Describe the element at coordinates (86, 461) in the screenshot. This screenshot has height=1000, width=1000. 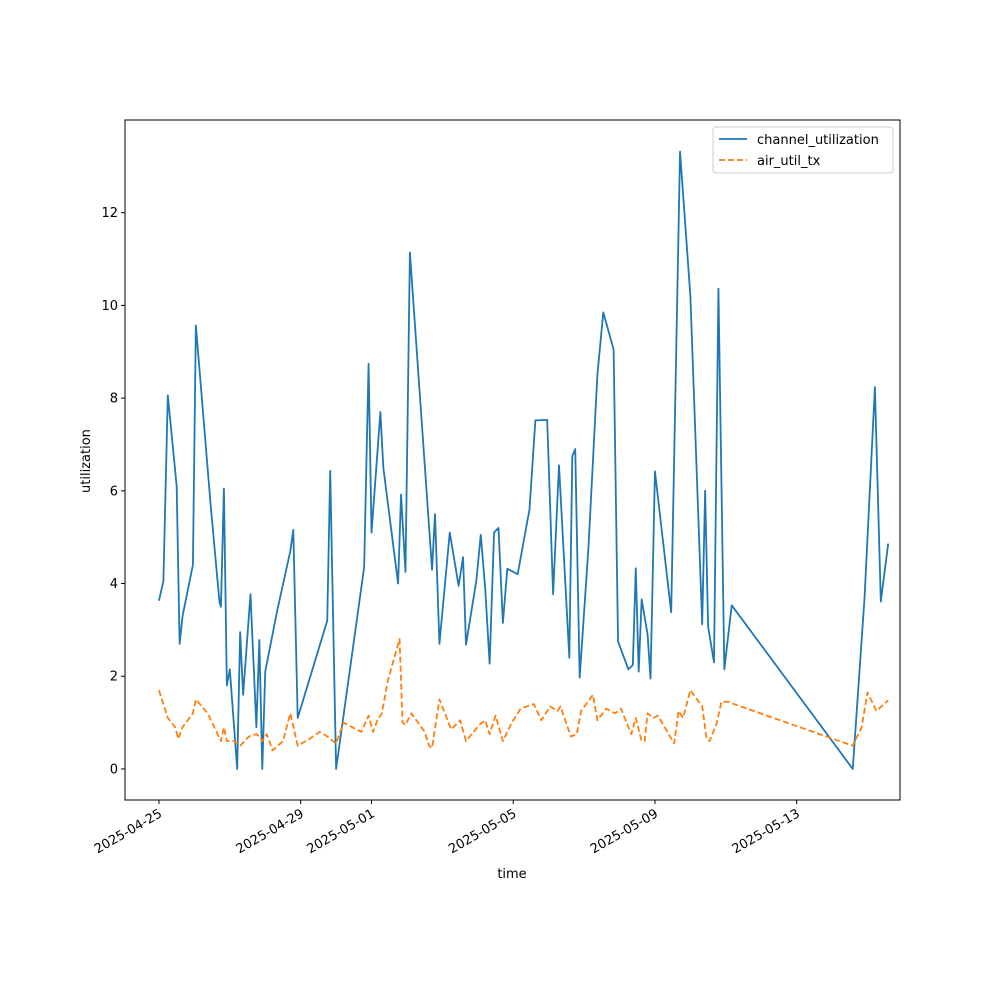
I see `y-axis-title: utilization` at that location.